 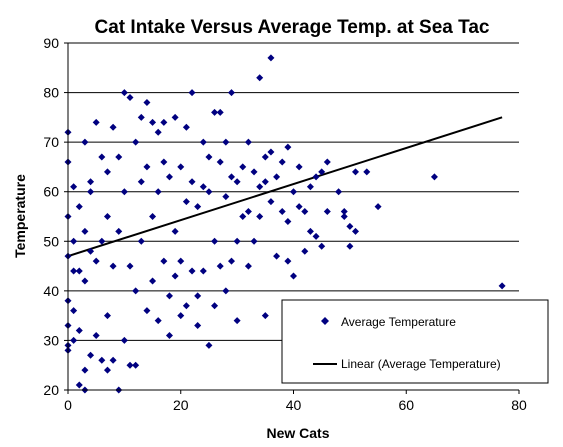 I want to click on y-tick-label: 40, so click(x=51, y=291).